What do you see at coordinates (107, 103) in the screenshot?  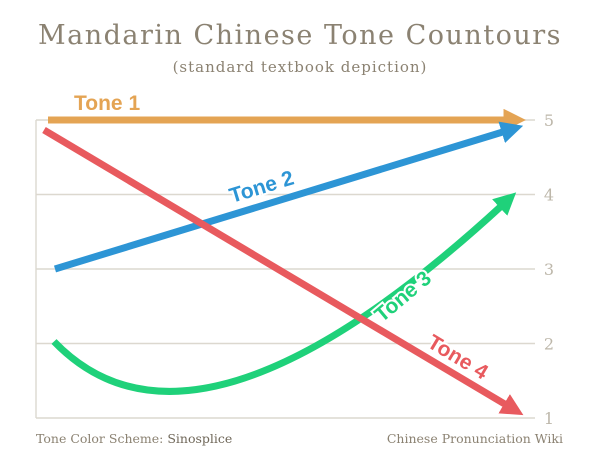 I see `tone-1-label: Tone 1` at bounding box center [107, 103].